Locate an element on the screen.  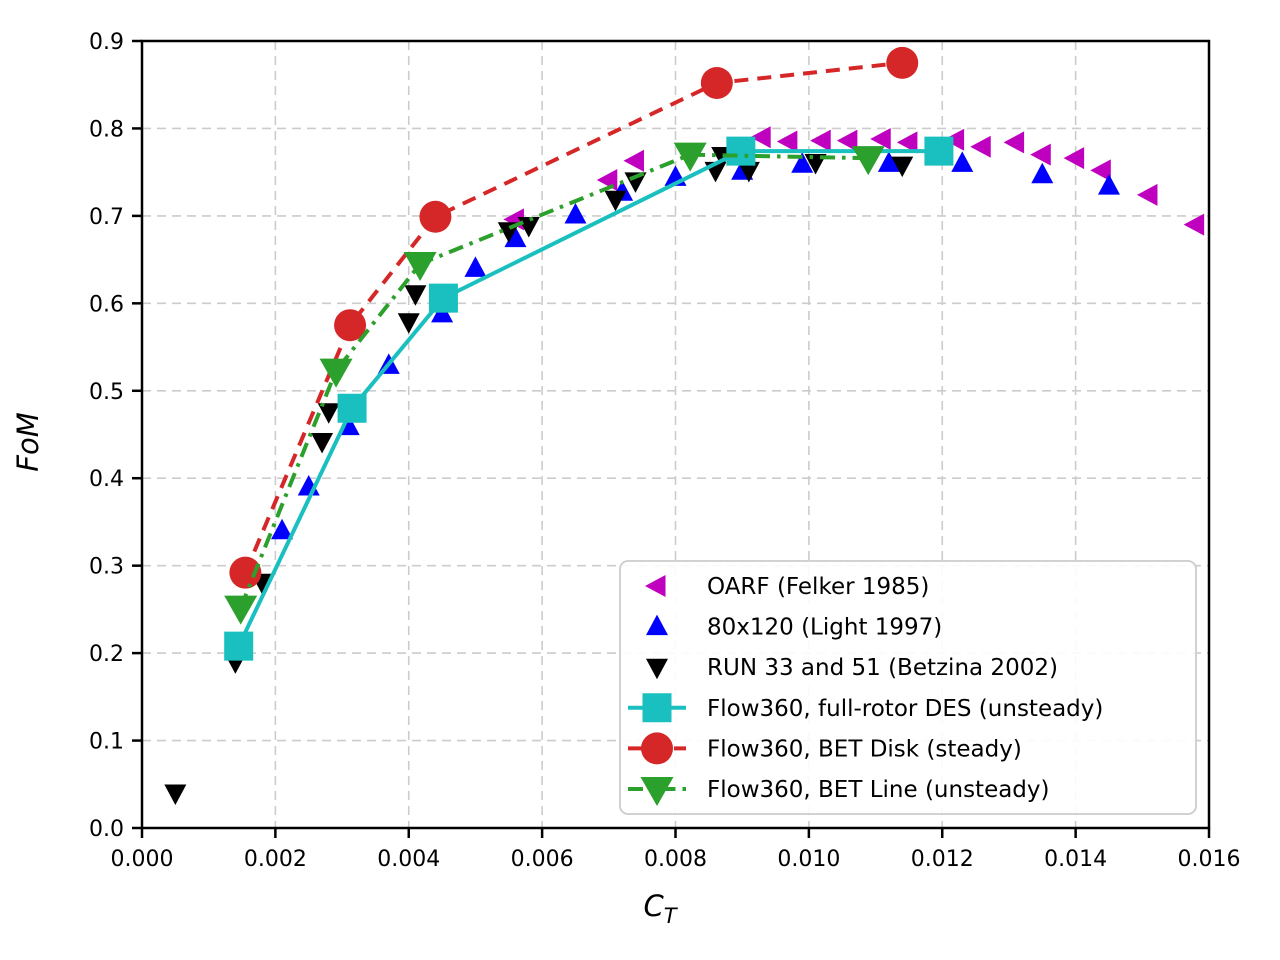
y-tick-label: 0.0 is located at coordinates (106, 829).